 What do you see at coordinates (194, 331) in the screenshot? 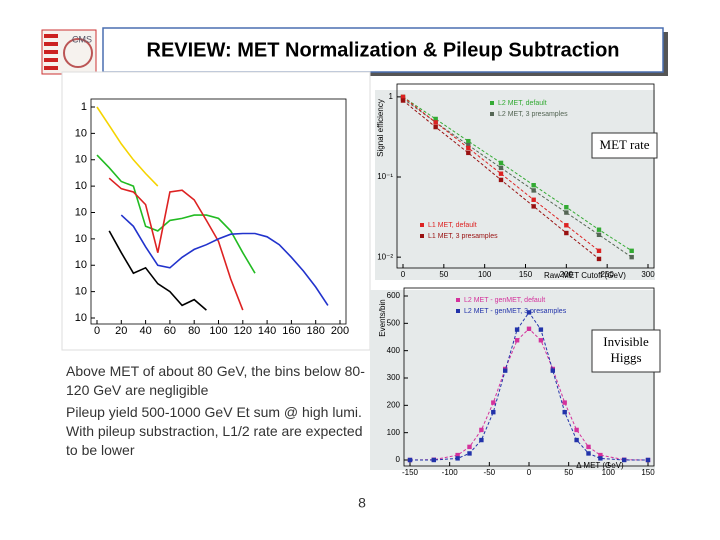
I see `x-tick-label: 80` at bounding box center [194, 331].